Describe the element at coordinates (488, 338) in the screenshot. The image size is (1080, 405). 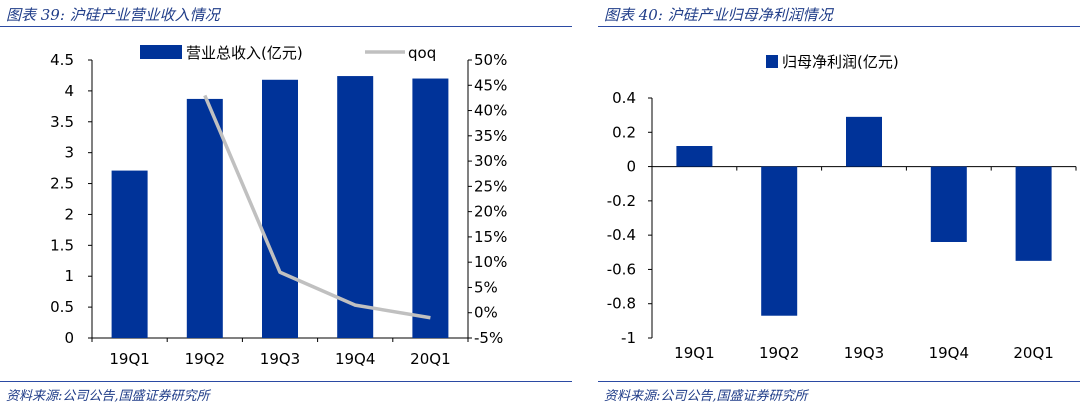
I see `y-tick-label-right: -5%` at that location.